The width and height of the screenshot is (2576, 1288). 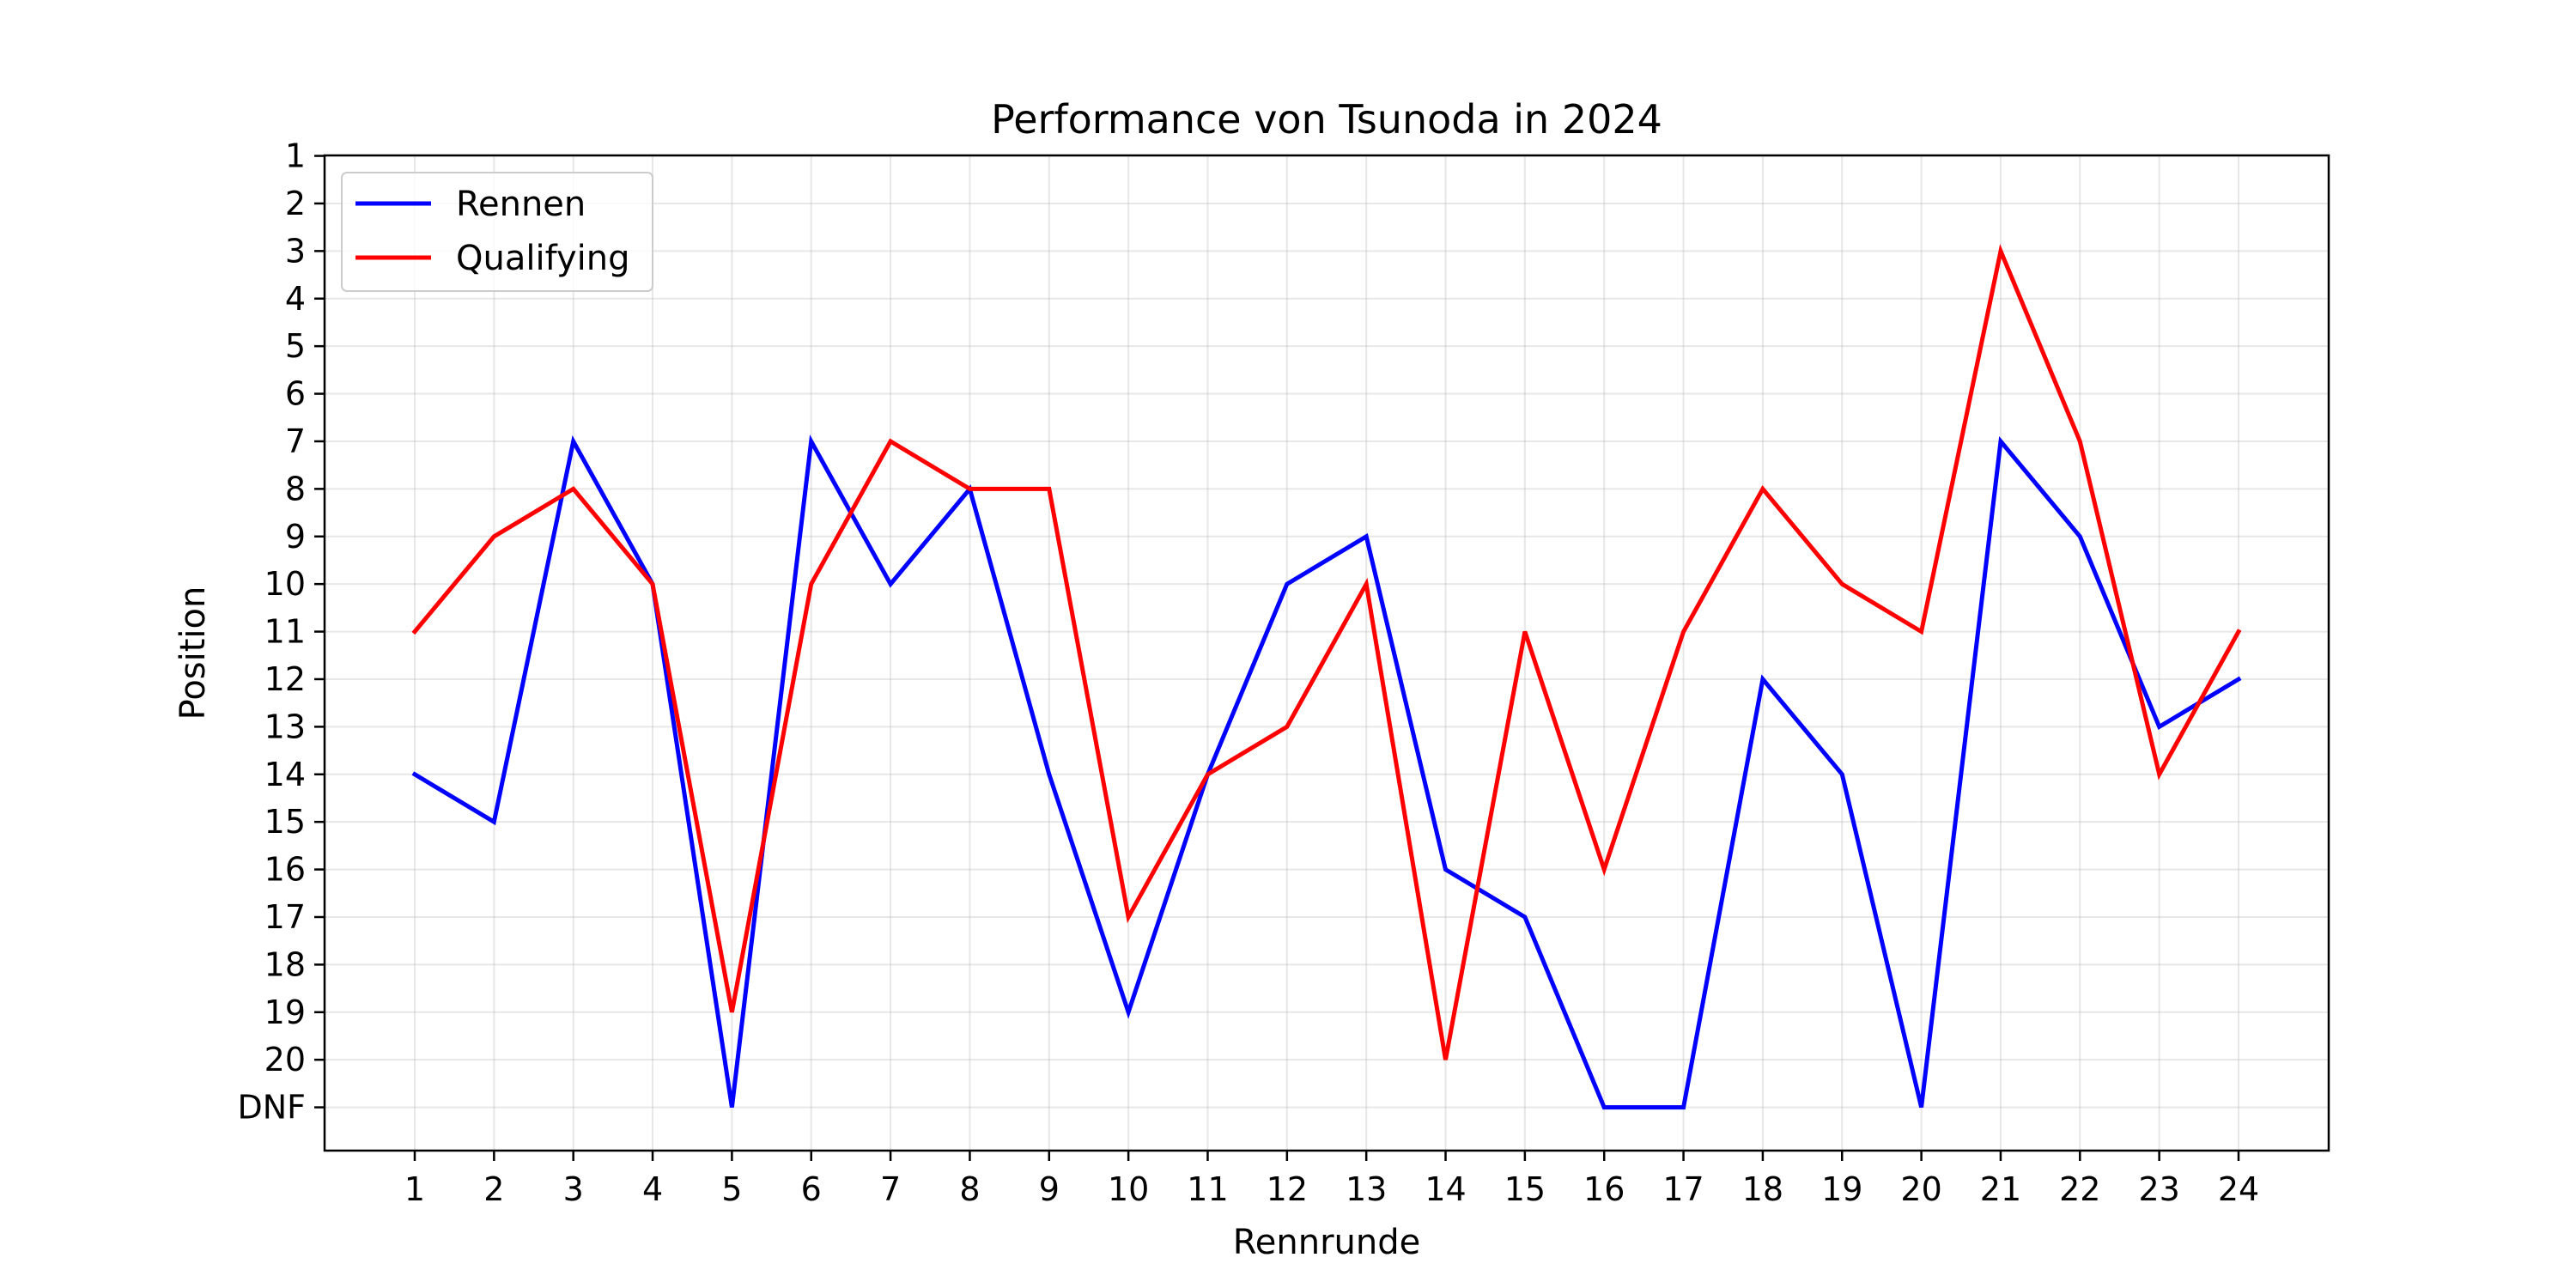 What do you see at coordinates (285, 964) in the screenshot?
I see `y-tick-label: 18` at bounding box center [285, 964].